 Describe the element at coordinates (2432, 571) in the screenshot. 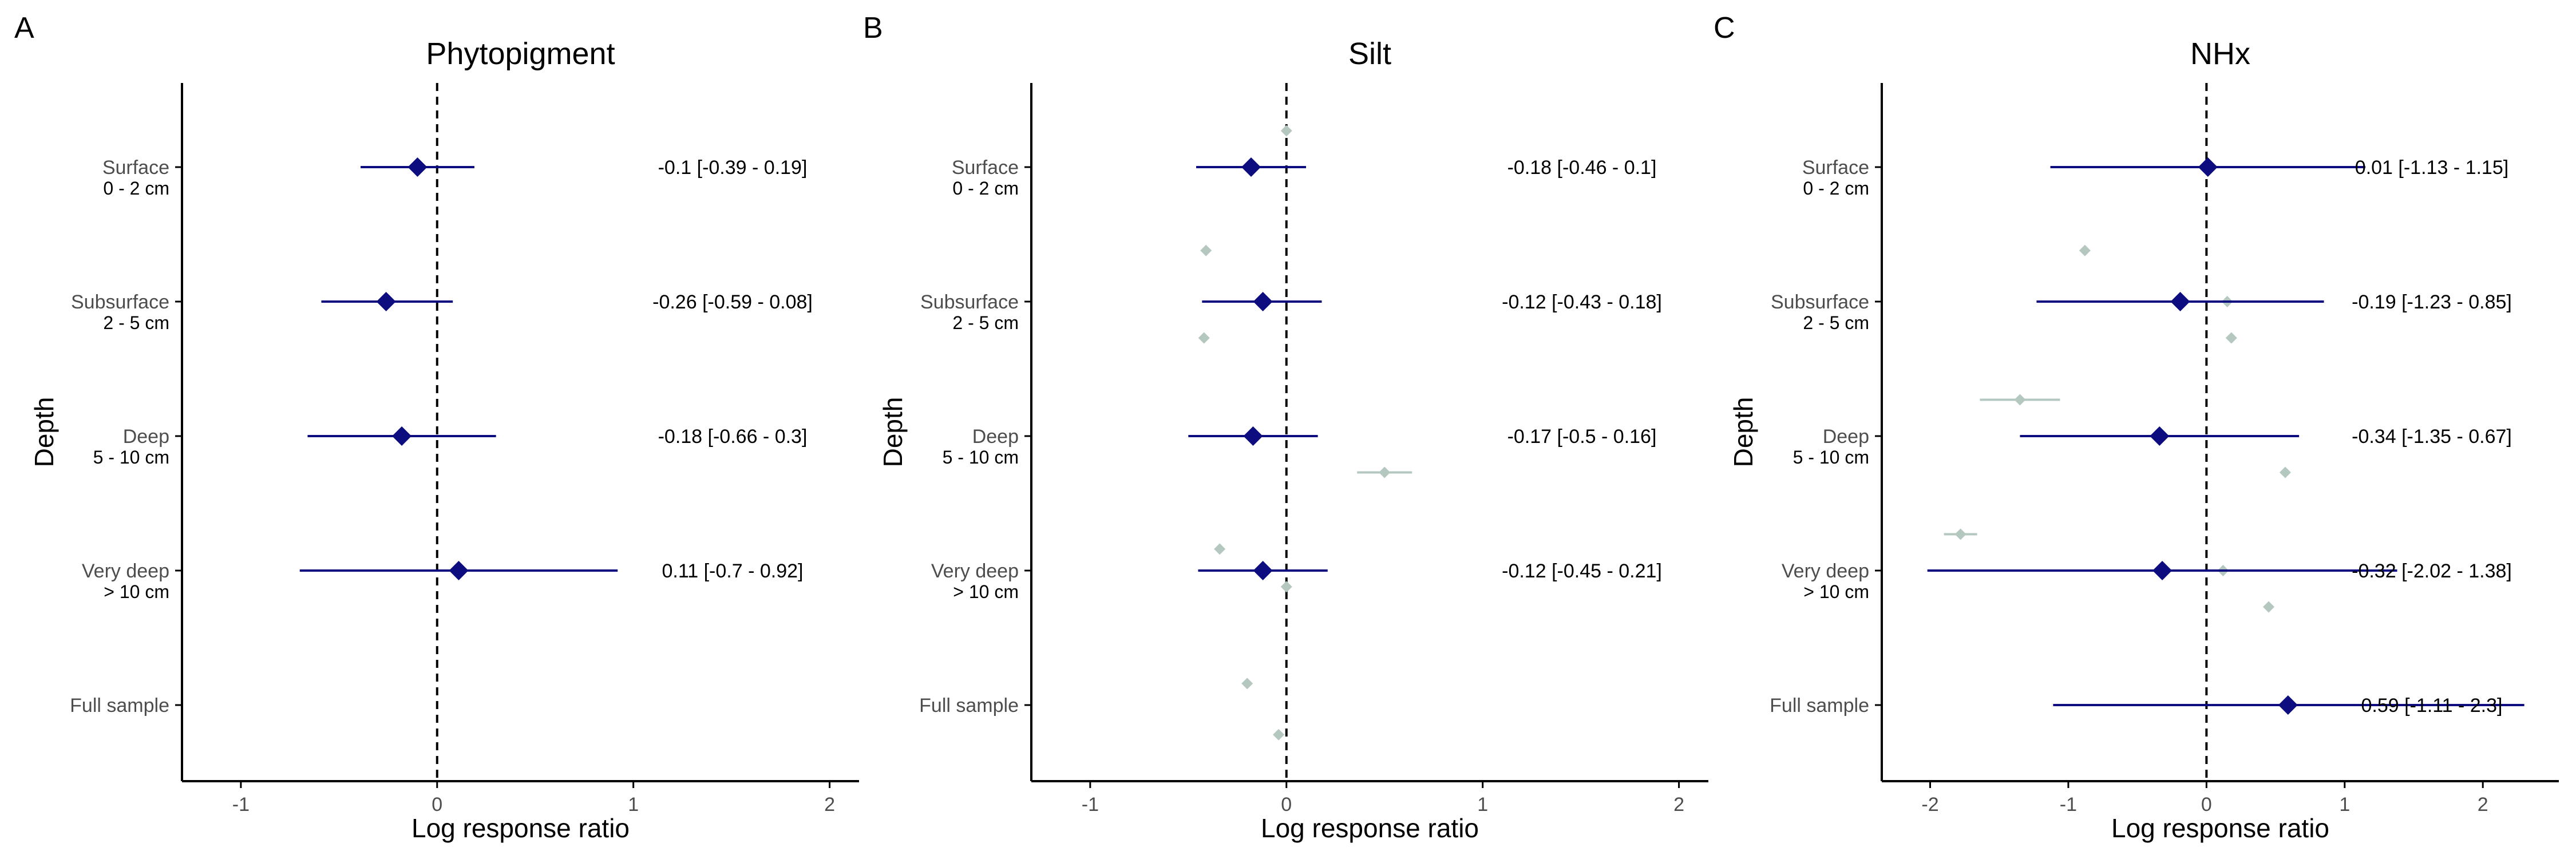

I see `estimate-label: -0.32 [-2.02 - 1.38]` at that location.